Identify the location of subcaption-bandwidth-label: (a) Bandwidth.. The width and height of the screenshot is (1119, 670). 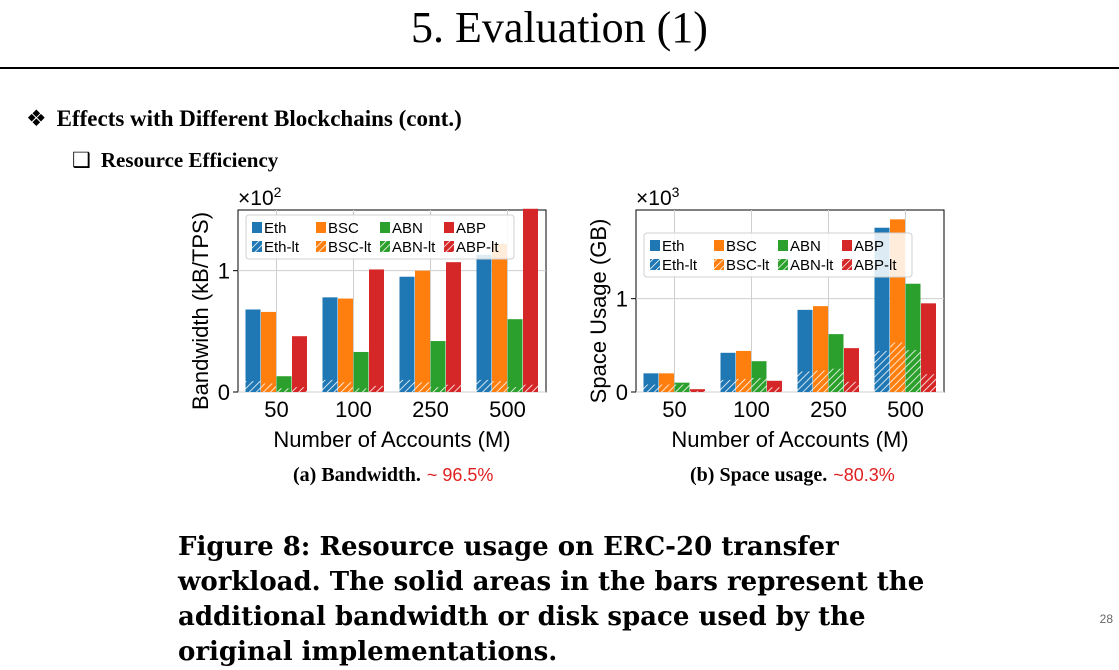
(357, 475).